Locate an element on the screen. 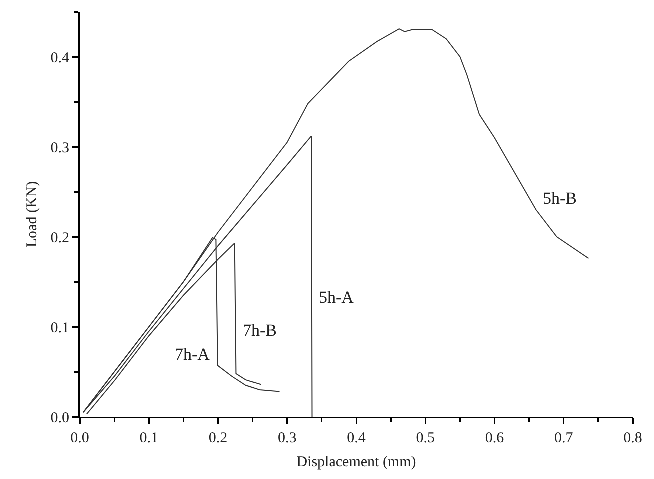 The image size is (654, 479). x-tick-label: 0.7 is located at coordinates (564, 438).